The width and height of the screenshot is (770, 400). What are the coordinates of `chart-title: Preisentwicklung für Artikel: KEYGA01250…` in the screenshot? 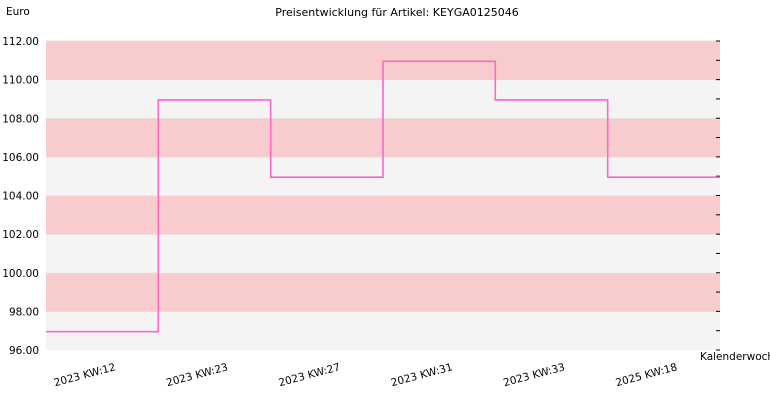 It's located at (396, 12).